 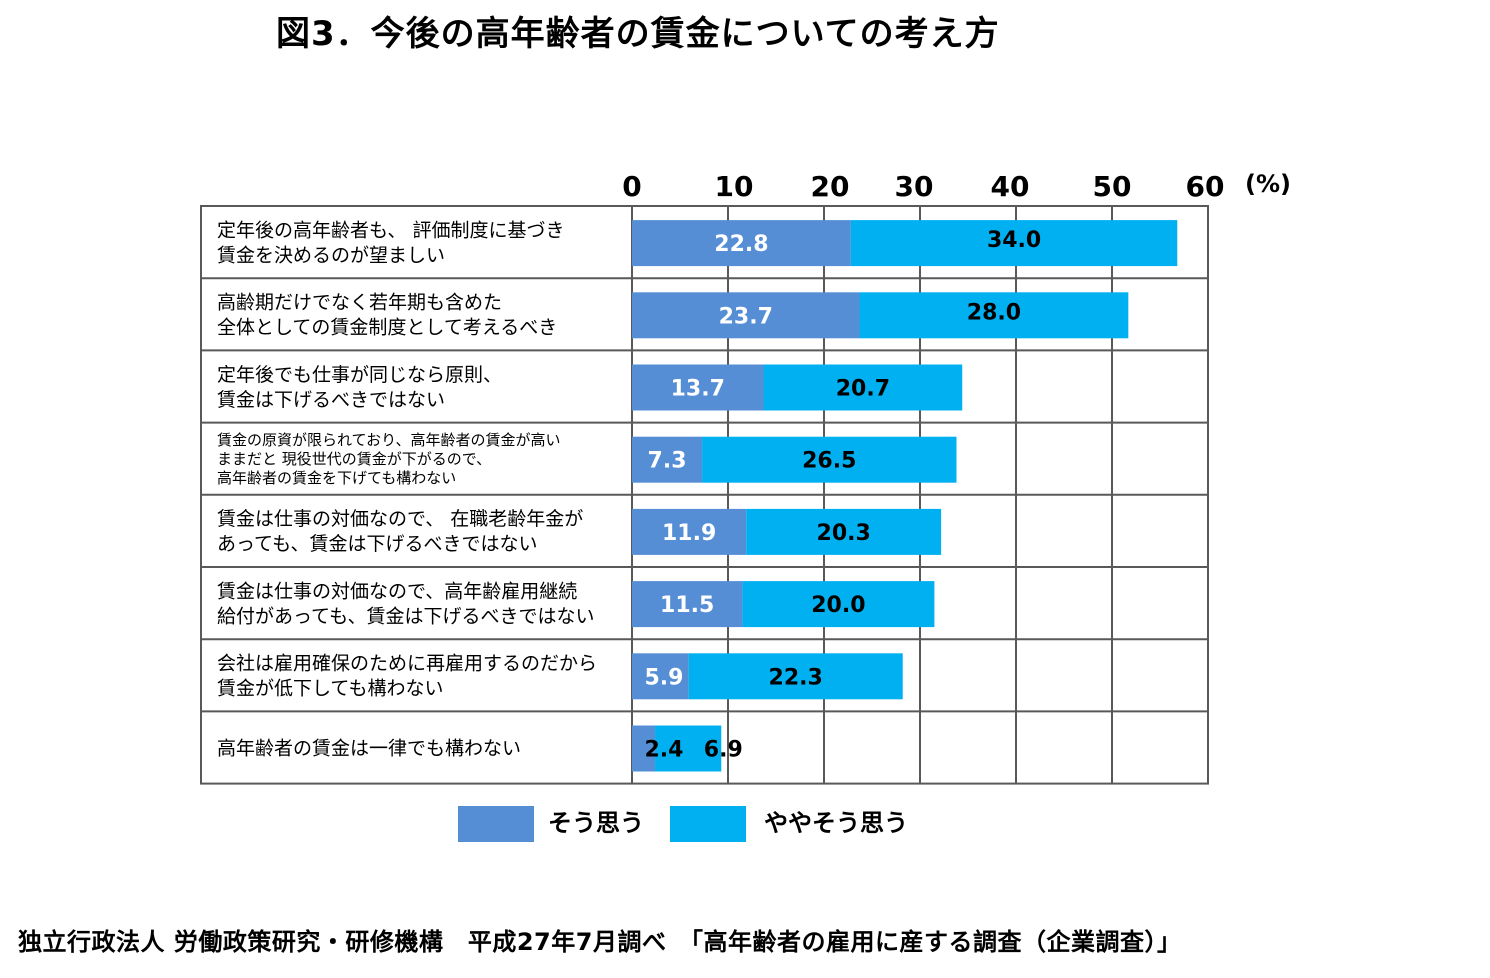 What do you see at coordinates (377, 544) in the screenshot?
I see `category-label-line: あっても、賃金は下げるべきではない` at bounding box center [377, 544].